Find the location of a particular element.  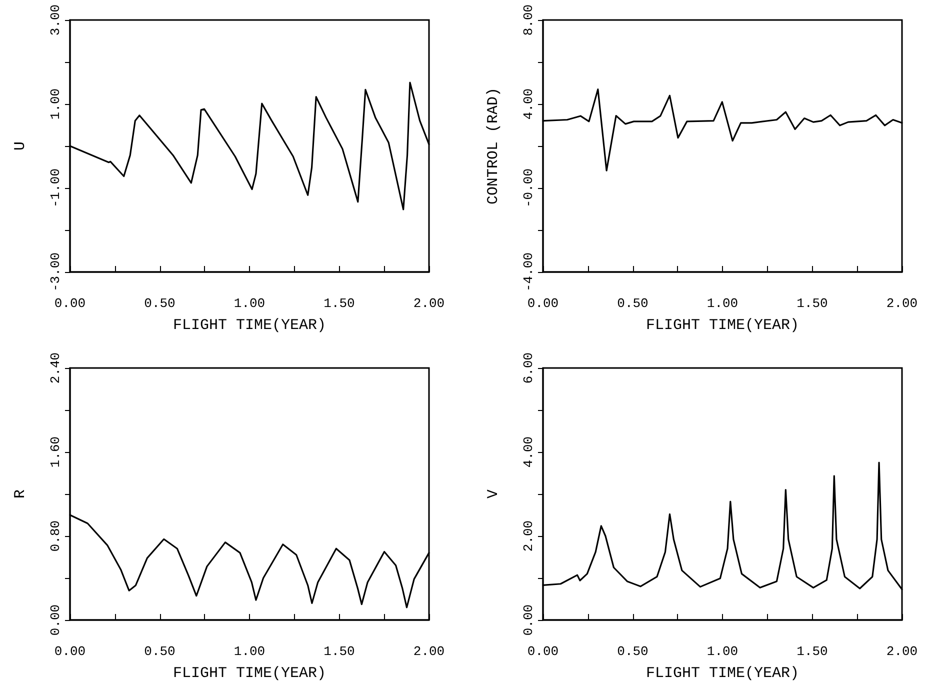

y-tick-label: 0.80 is located at coordinates (55, 536).